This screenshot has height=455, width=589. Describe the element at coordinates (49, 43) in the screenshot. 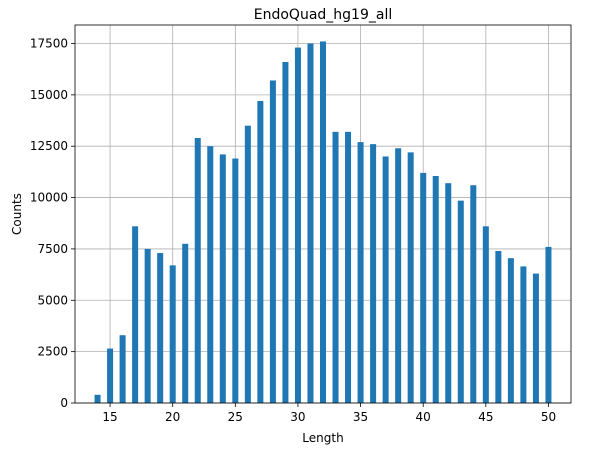

I see `y-tick-label: 17500` at that location.